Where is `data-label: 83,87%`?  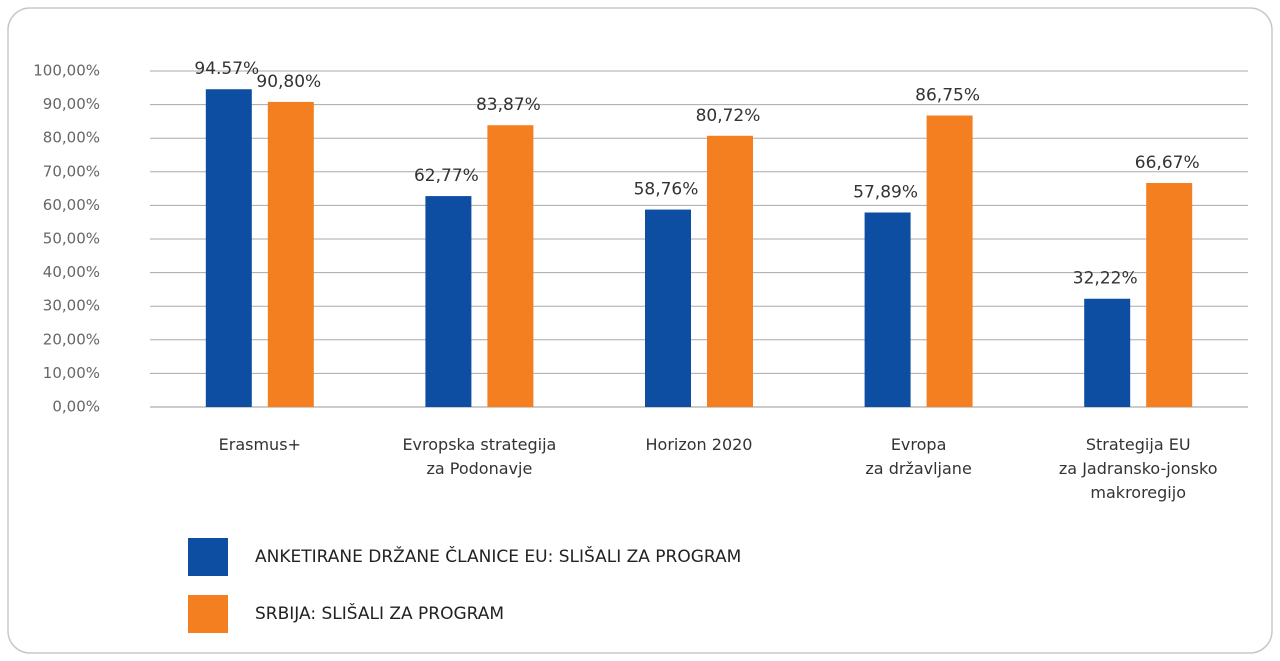 data-label: 83,87% is located at coordinates (508, 105).